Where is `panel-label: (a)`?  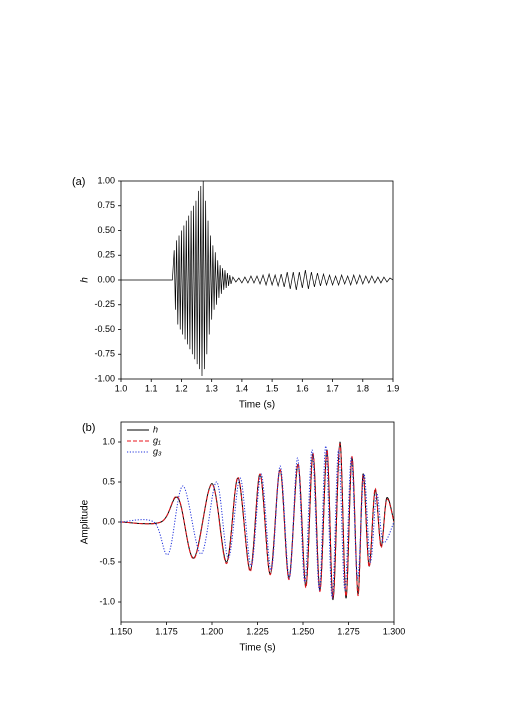 panel-label: (a) is located at coordinates (78, 182).